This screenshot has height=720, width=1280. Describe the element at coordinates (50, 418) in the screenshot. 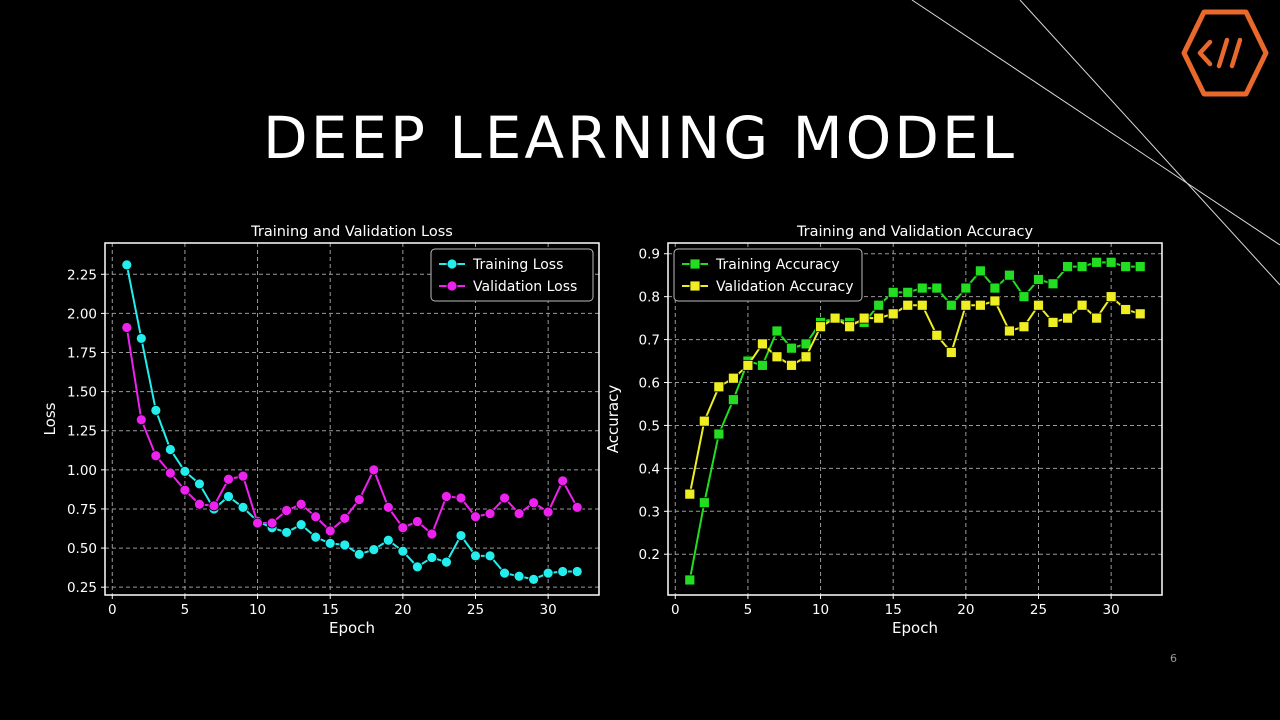

I see `y-axis-label: Loss` at that location.